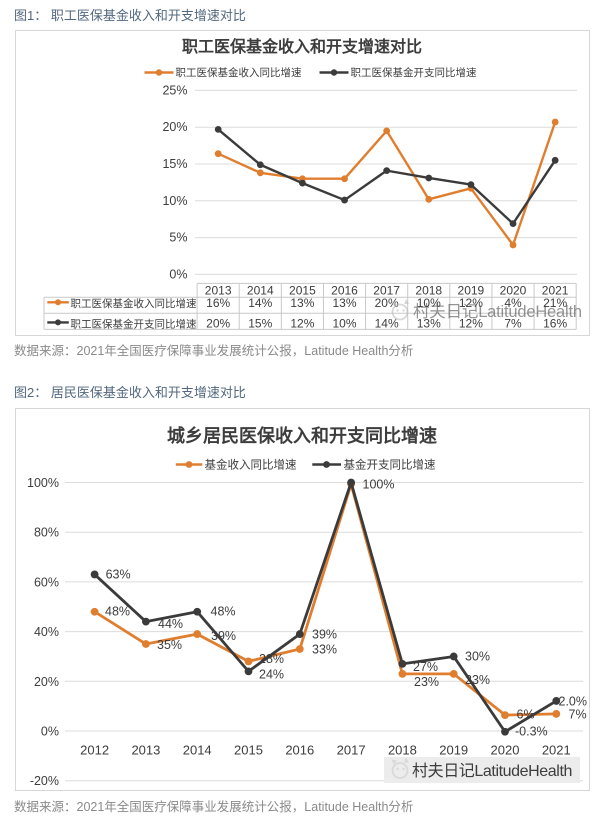  I want to click on svg-text: 24%, so click(271, 675).